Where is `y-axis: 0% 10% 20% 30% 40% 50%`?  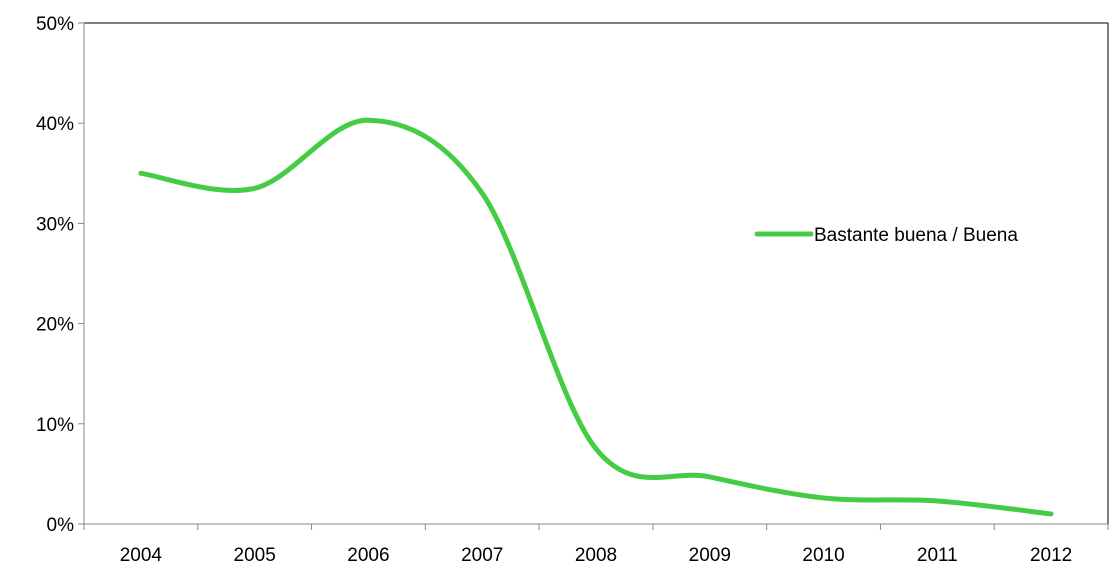
y-axis: 0% 10% 20% 30% 40% 50% is located at coordinates (60, 275).